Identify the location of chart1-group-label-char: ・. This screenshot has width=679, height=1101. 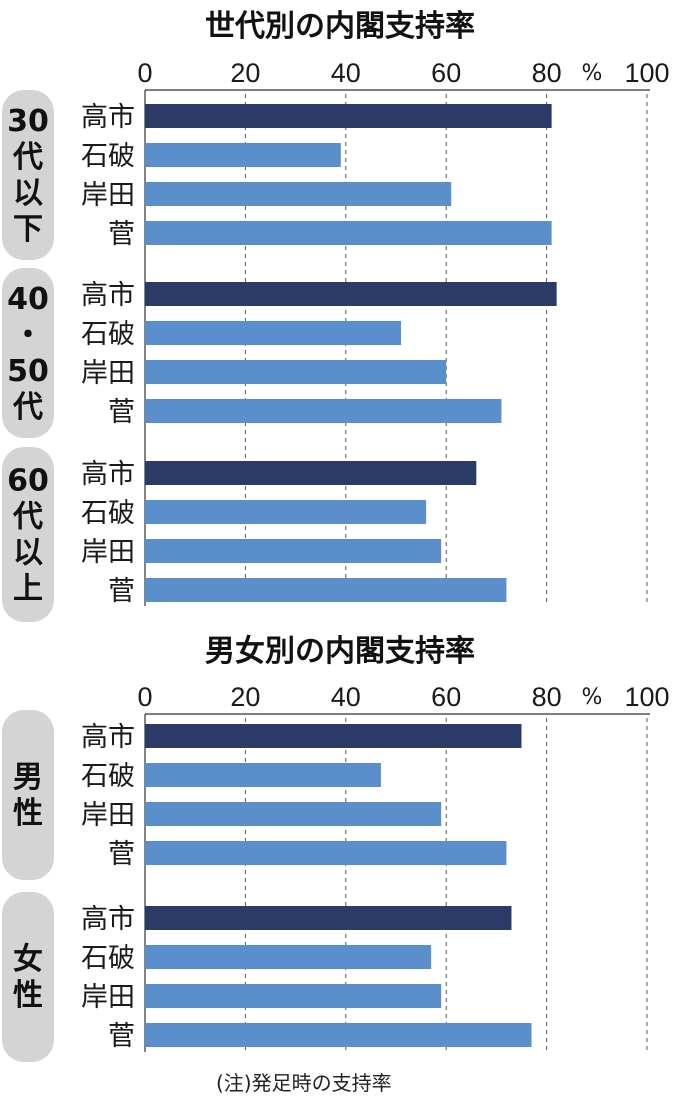
(28, 335).